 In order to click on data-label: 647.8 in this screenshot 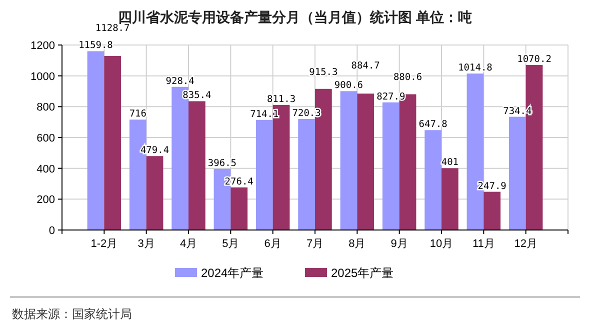, I will do `click(433, 124)`.